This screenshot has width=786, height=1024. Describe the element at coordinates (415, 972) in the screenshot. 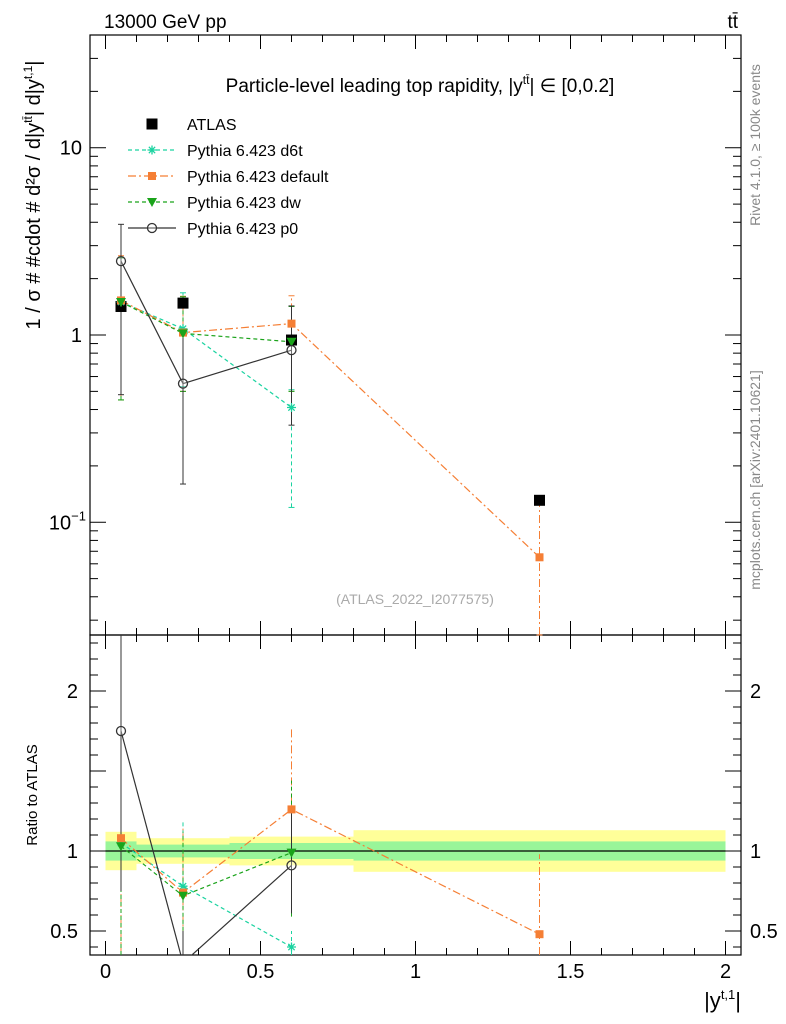

I see `x-tick-label: 1` at that location.